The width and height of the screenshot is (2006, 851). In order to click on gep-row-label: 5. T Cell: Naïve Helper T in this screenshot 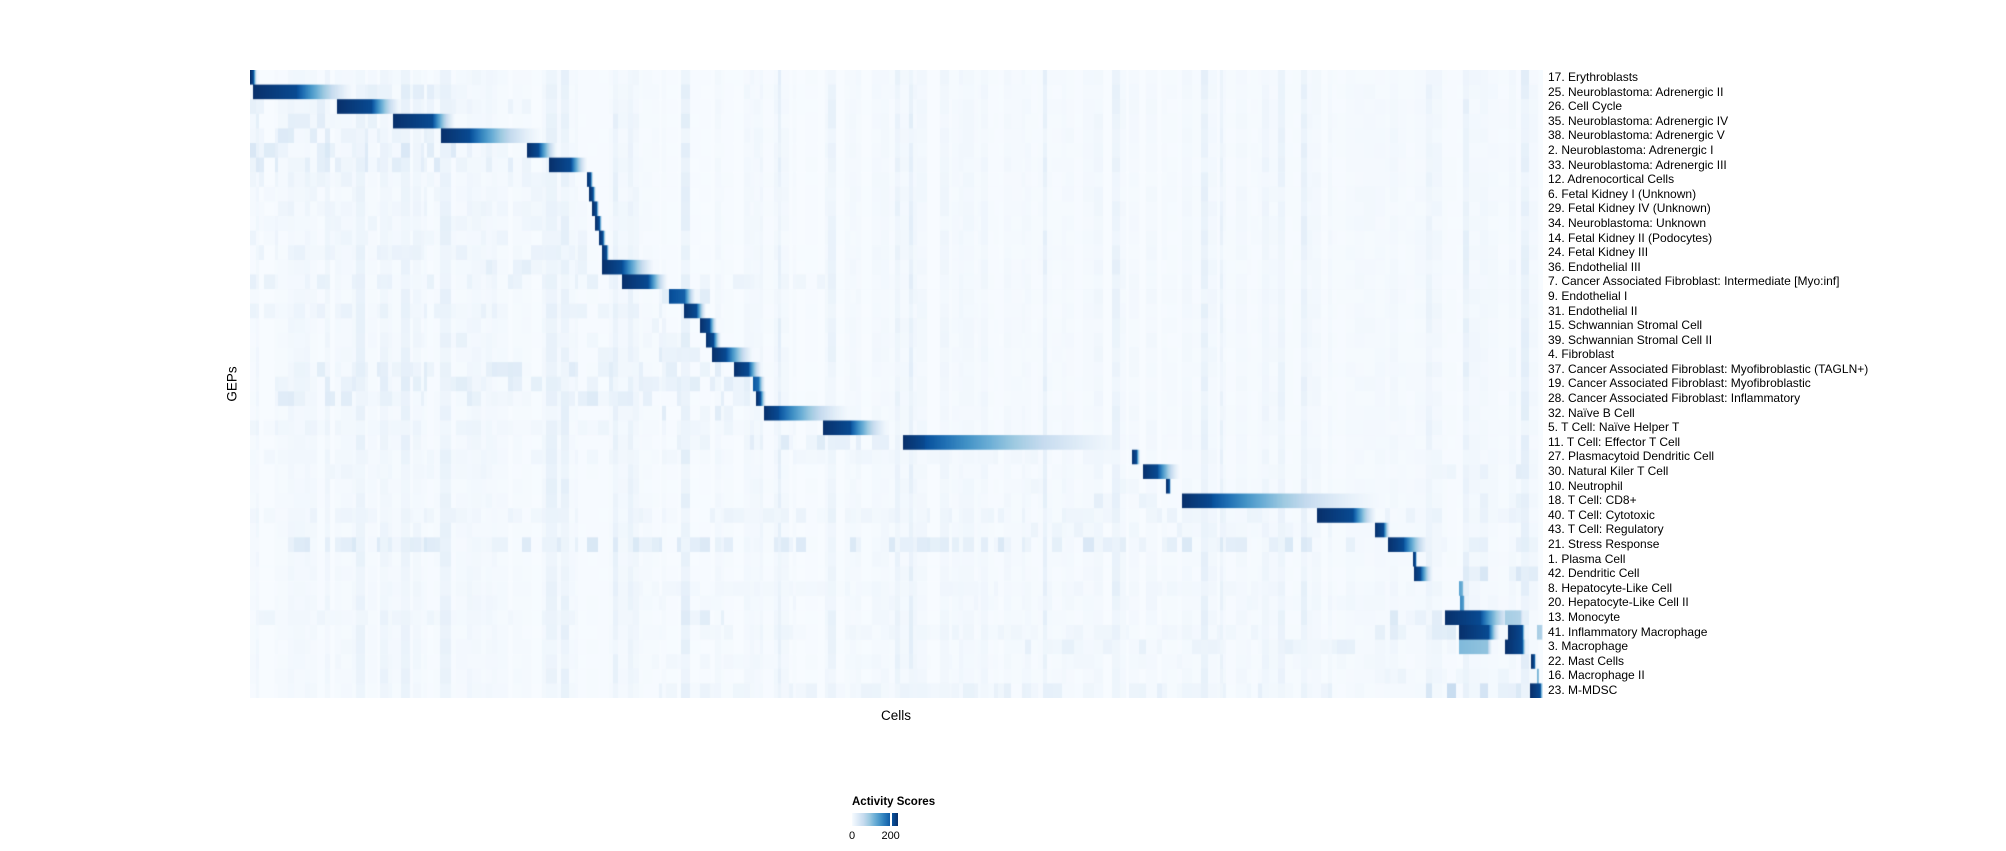, I will do `click(1614, 427)`.